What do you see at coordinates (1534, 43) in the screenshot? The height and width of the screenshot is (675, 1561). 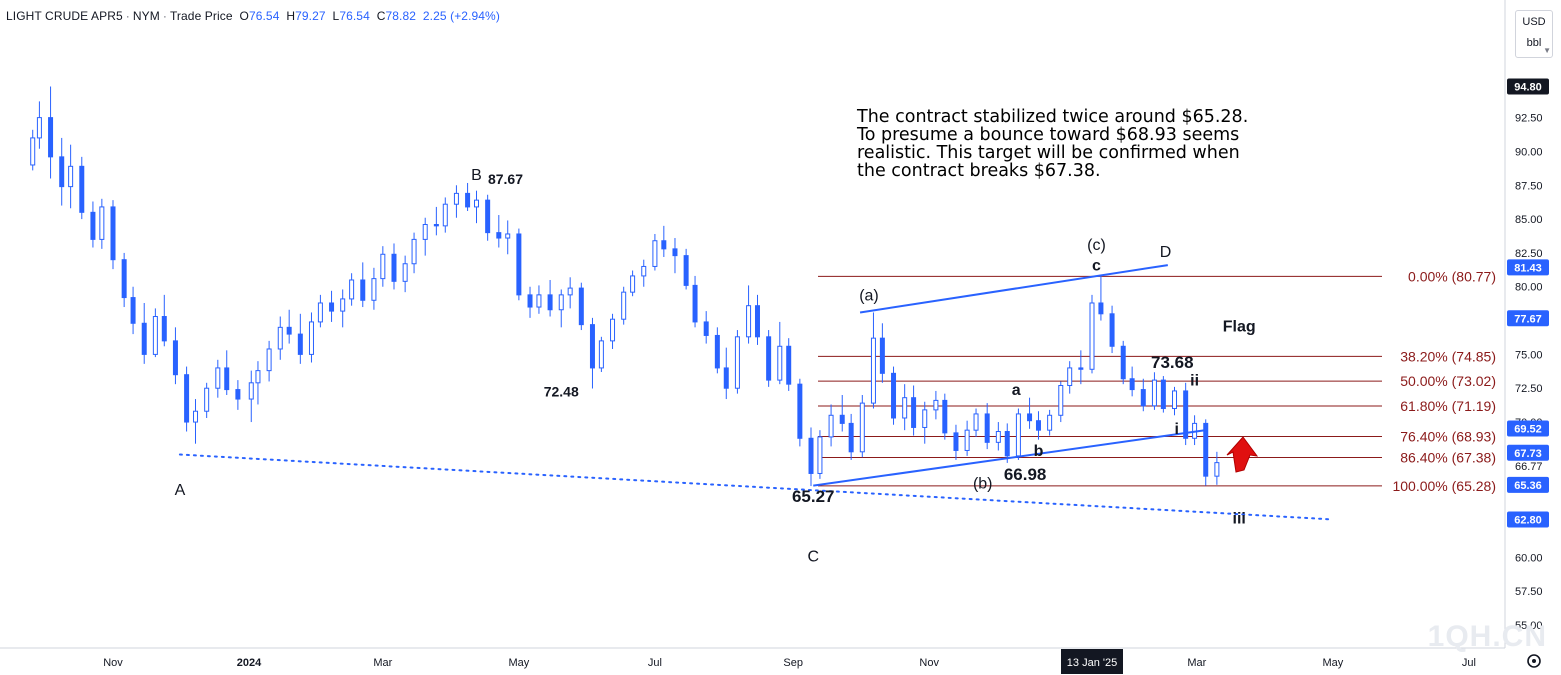 I see `unit-label: bbl` at bounding box center [1534, 43].